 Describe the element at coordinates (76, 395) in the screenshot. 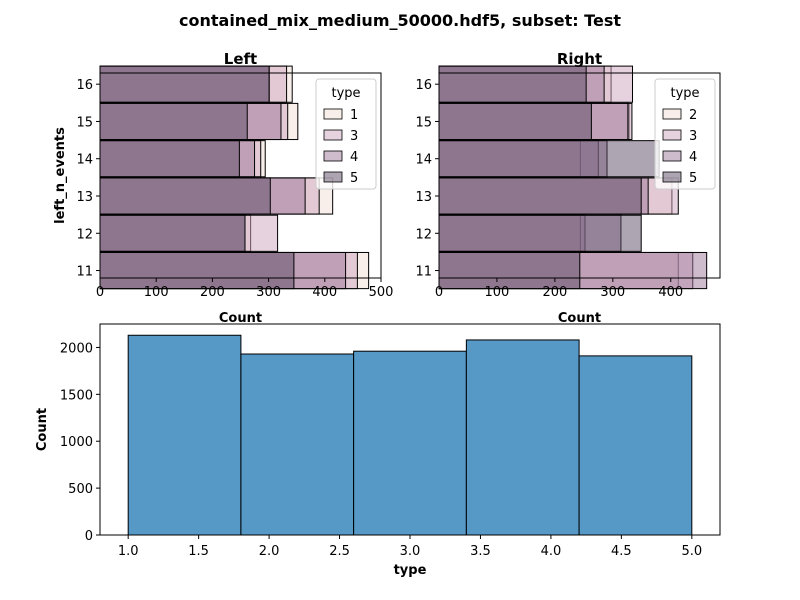

I see `y-tick-label: 1500` at that location.